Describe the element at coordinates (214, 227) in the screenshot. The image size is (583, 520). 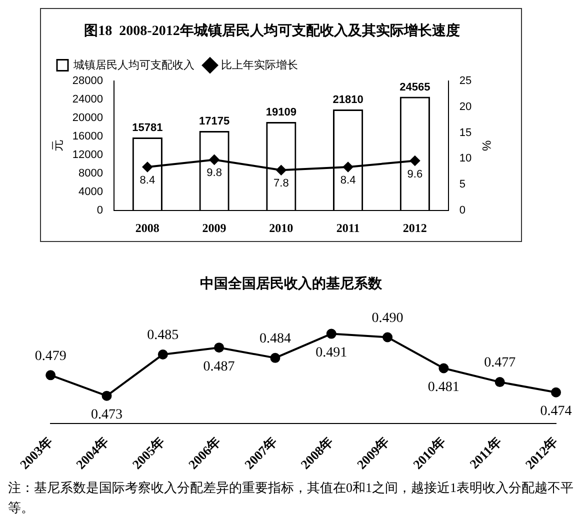
I see `x-tick-label: 2009` at that location.